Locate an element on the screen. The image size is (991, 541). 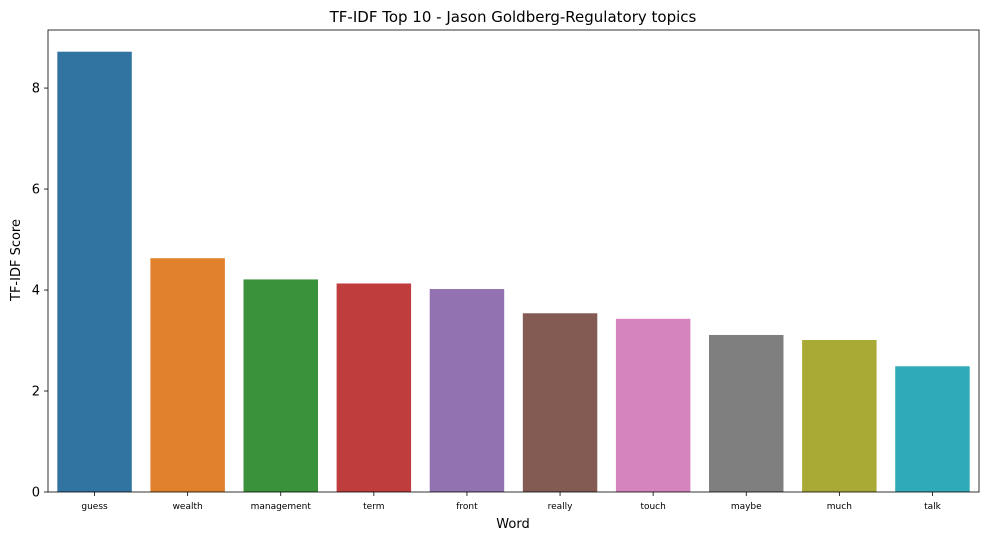
y-axis-ticks: 0 2 4 6 8 is located at coordinates (40, 291).